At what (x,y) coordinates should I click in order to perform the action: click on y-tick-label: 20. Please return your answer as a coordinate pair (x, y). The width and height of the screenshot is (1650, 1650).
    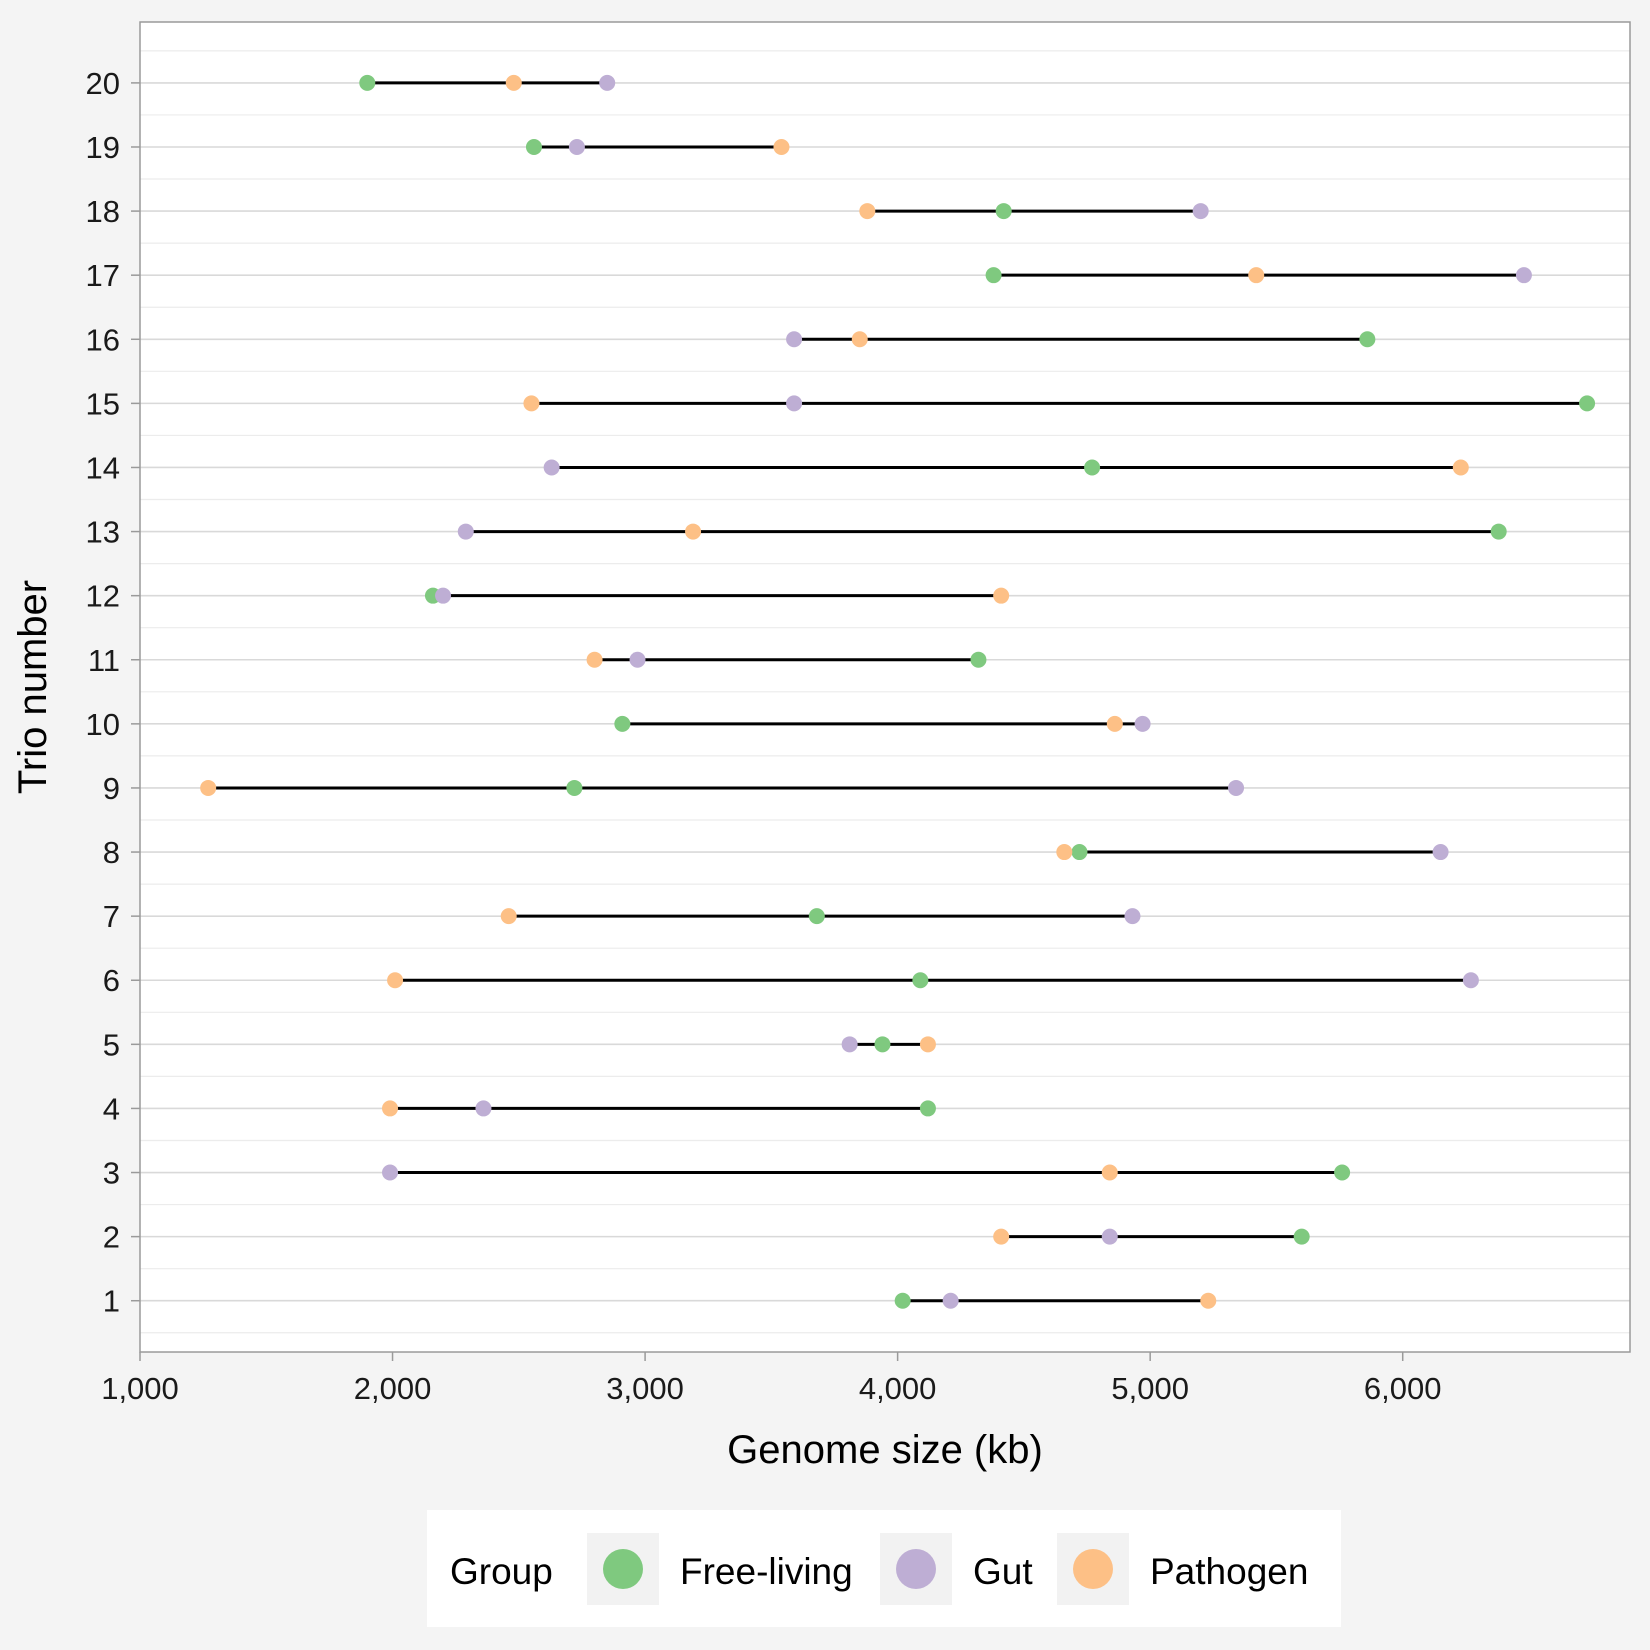
    Looking at the image, I should click on (103, 83).